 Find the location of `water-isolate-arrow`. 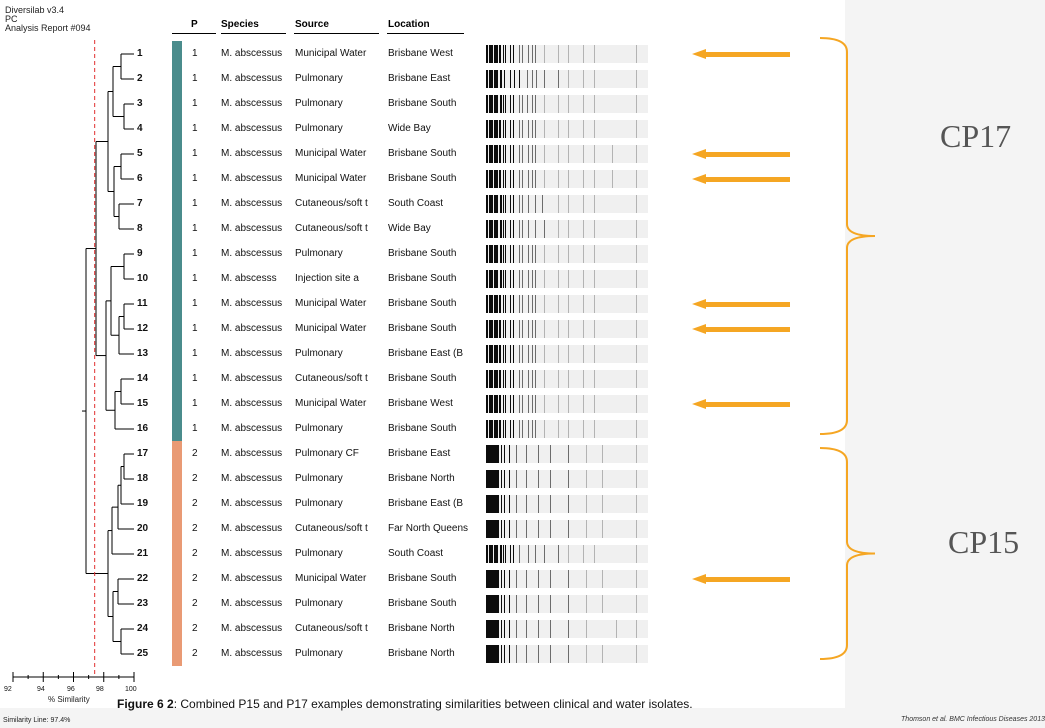

water-isolate-arrow is located at coordinates (741, 154).